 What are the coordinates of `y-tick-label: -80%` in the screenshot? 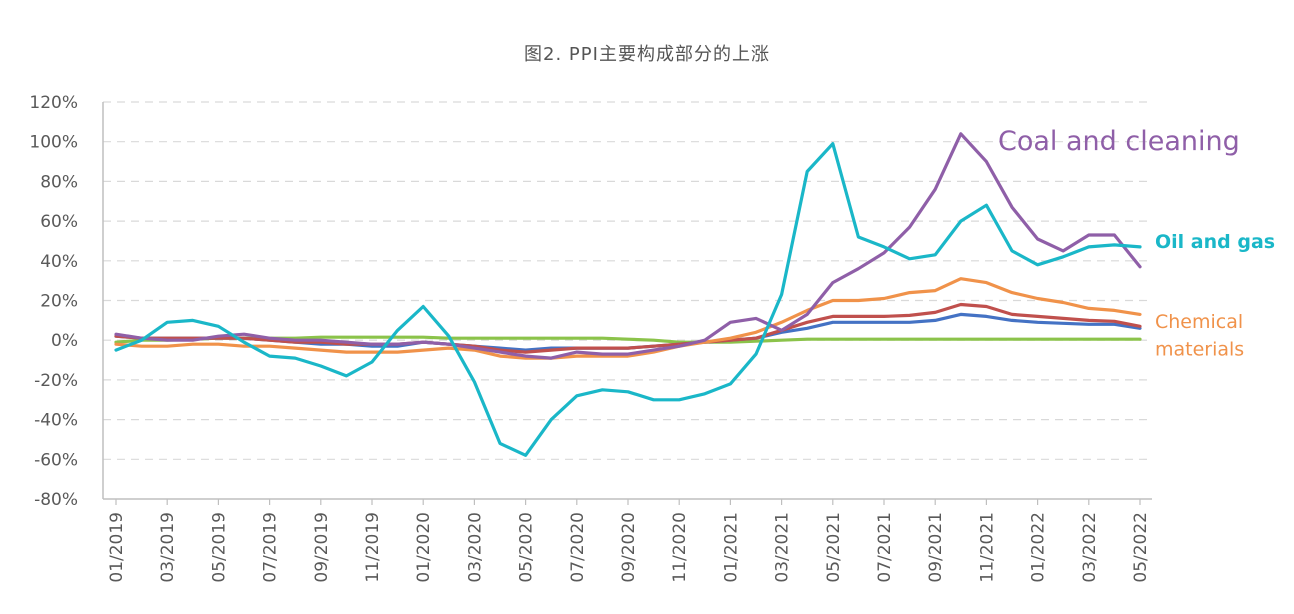 It's located at (56, 500).